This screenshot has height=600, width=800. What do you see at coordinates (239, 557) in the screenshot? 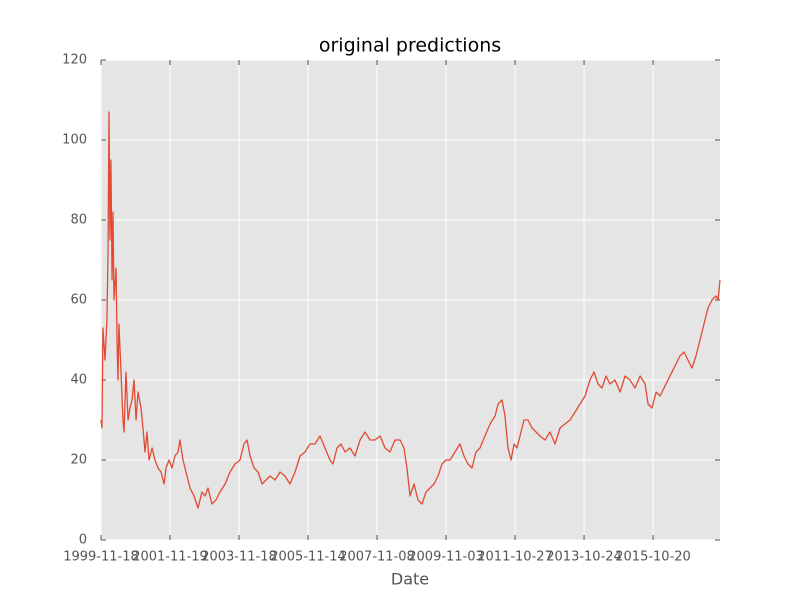
I see `x-tick-label: 2003-11-18` at bounding box center [239, 557].